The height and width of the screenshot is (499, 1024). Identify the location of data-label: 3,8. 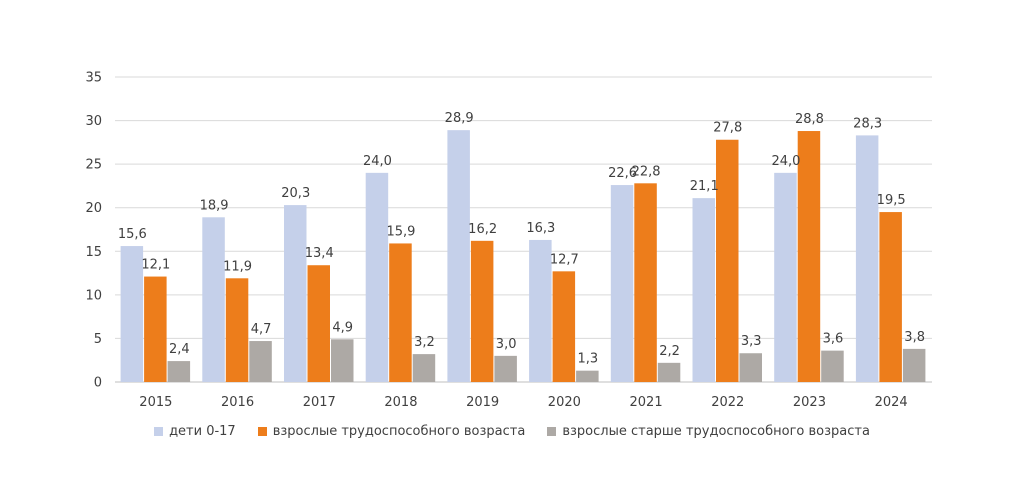
(914, 337).